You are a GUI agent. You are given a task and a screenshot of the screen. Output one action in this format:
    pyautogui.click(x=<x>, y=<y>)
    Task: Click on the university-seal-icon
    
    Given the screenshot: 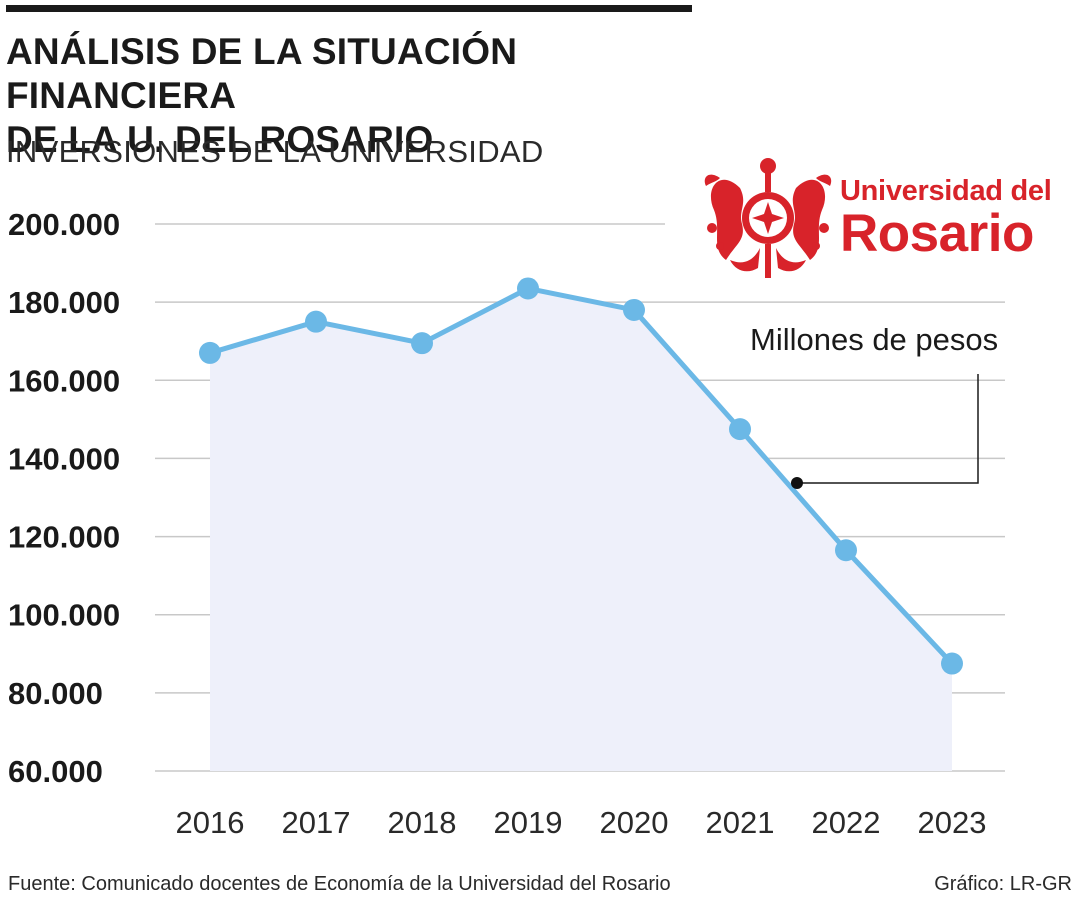 What is the action you would take?
    pyautogui.click(x=768, y=218)
    